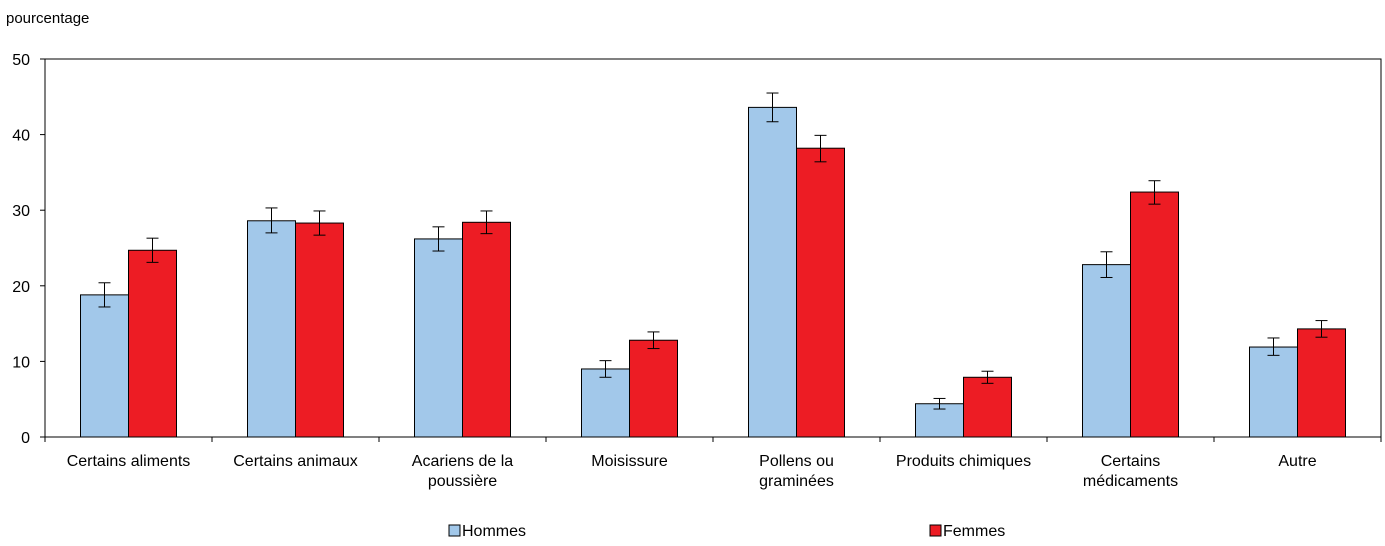  What do you see at coordinates (796, 481) in the screenshot?
I see `x-category-label: graminées` at bounding box center [796, 481].